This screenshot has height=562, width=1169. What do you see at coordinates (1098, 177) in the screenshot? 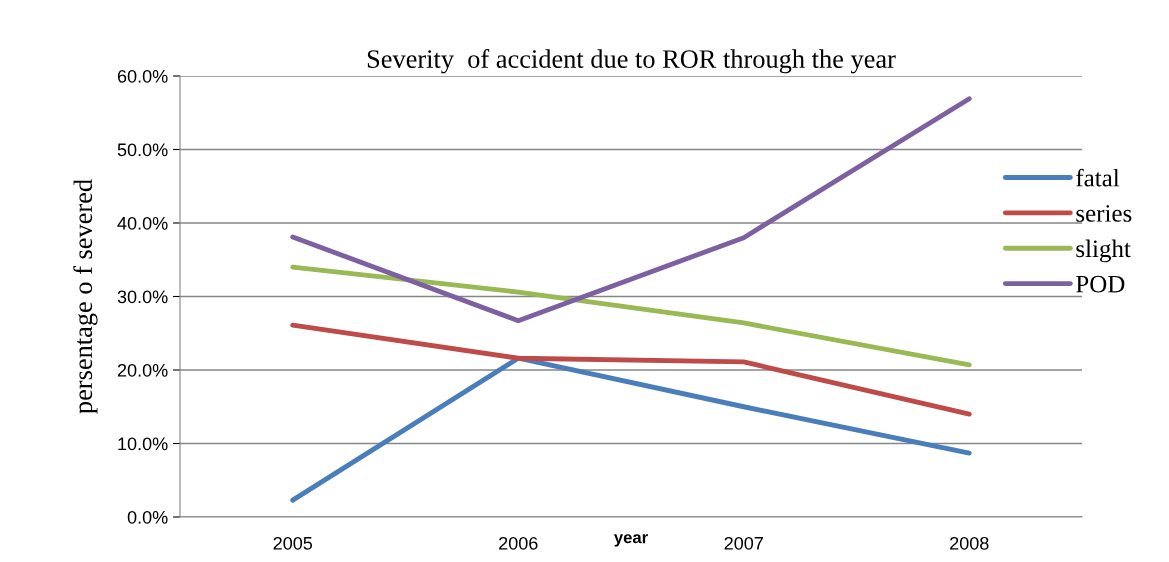
I see `legend-label: fatal` at bounding box center [1098, 177].